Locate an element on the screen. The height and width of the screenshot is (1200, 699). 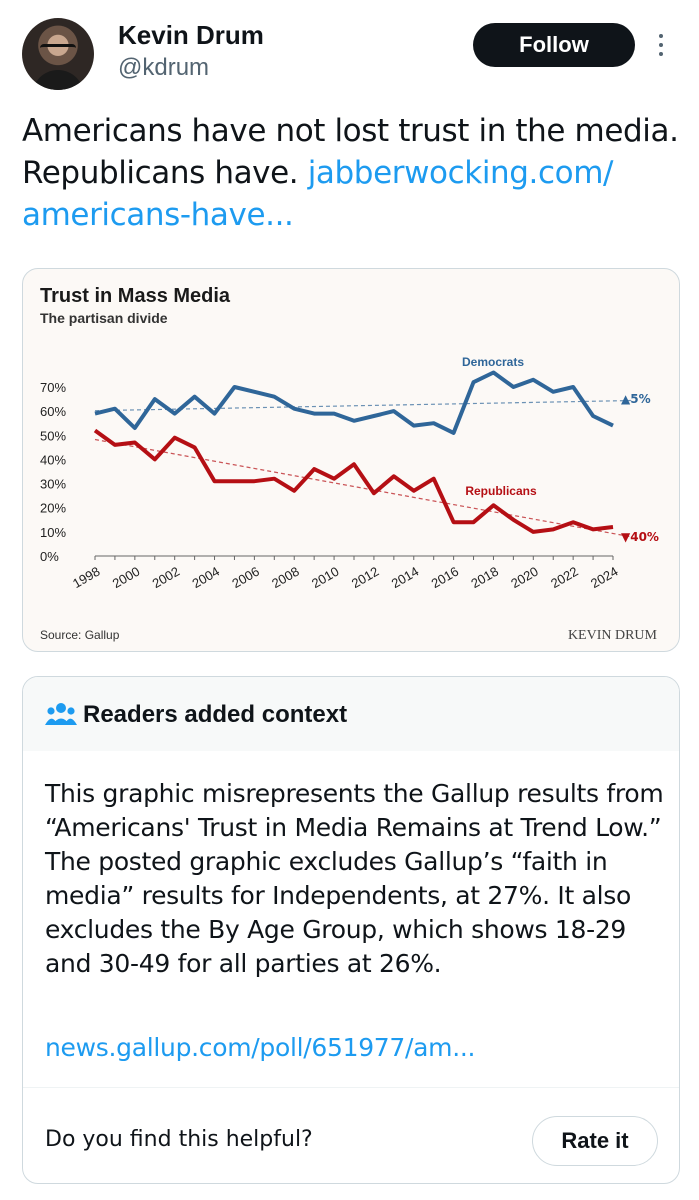
follow-button: Follow is located at coordinates (554, 45).